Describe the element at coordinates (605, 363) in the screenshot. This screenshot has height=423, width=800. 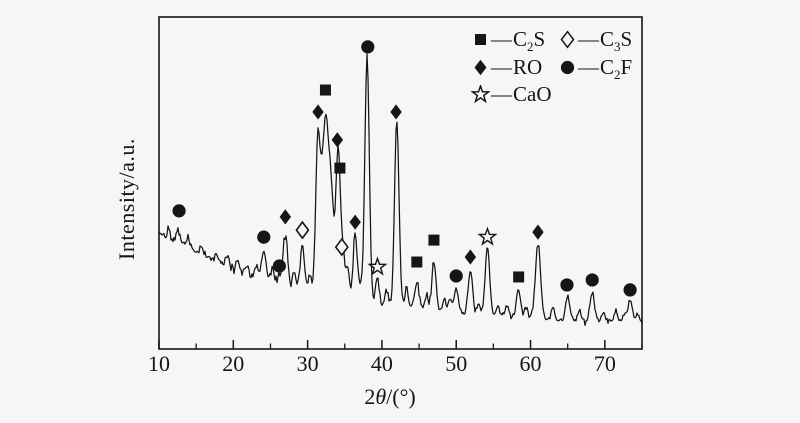
I see `x-tick-label: 70` at that location.